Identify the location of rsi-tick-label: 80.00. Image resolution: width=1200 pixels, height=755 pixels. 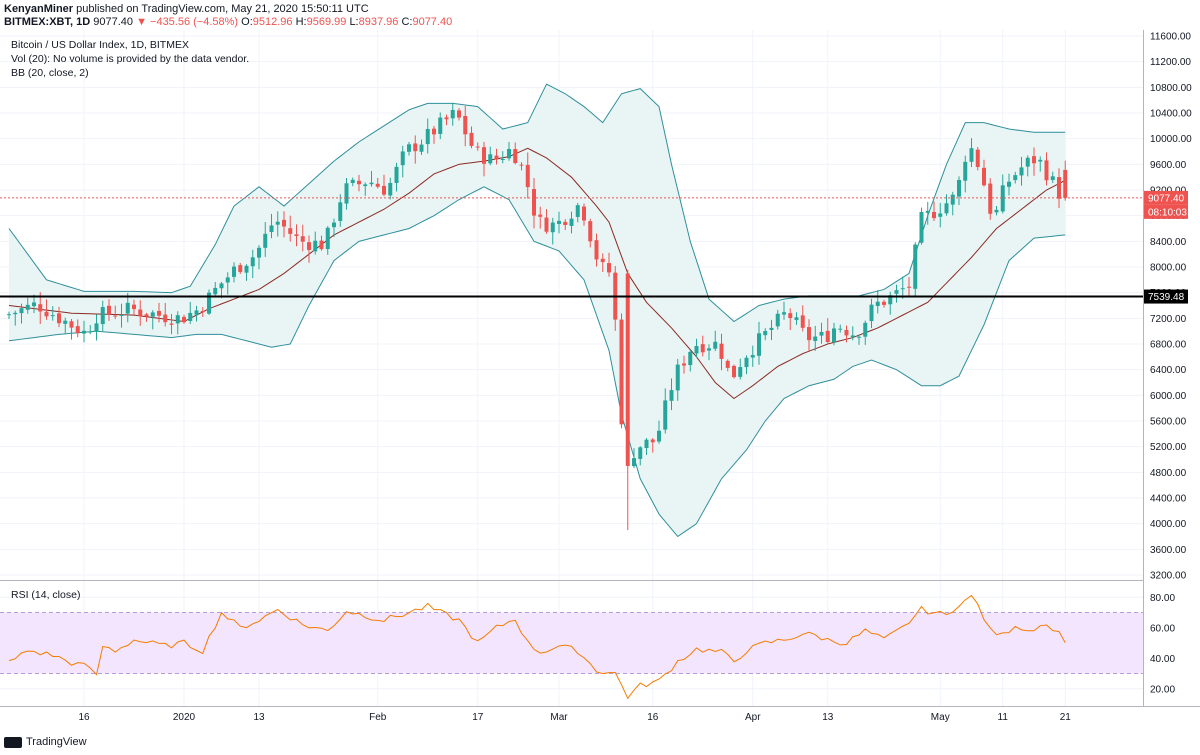
(1162, 598).